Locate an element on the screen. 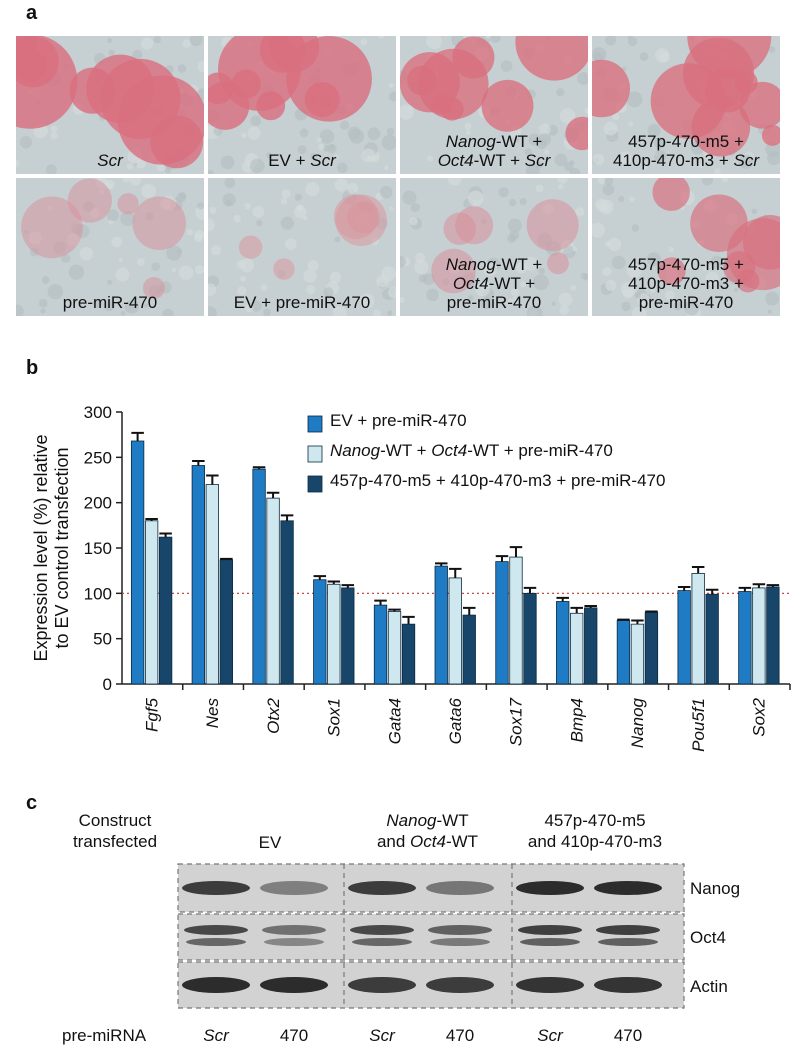 This screenshot has width=807, height=1064. y-axis-label-line2: to EV control transfection is located at coordinates (62, 547).